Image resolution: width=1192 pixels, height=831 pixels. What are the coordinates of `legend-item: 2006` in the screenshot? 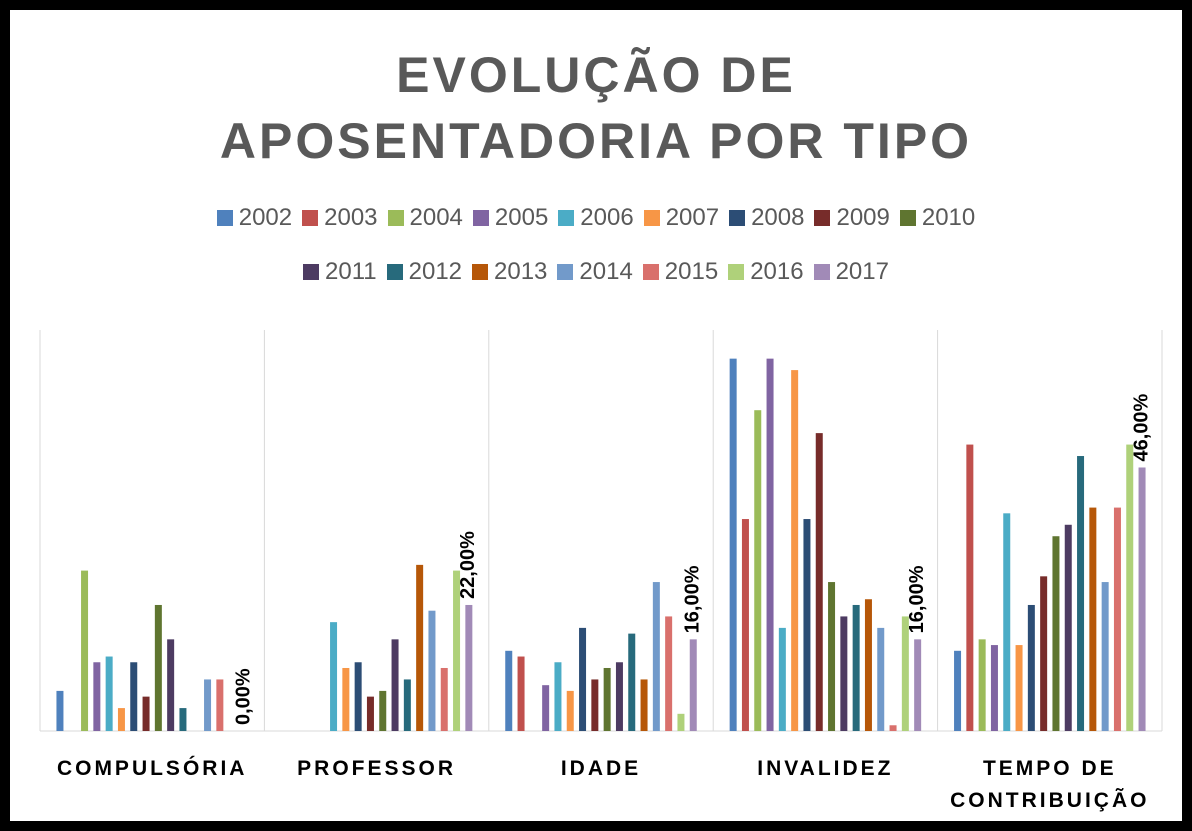 It's located at (596, 218).